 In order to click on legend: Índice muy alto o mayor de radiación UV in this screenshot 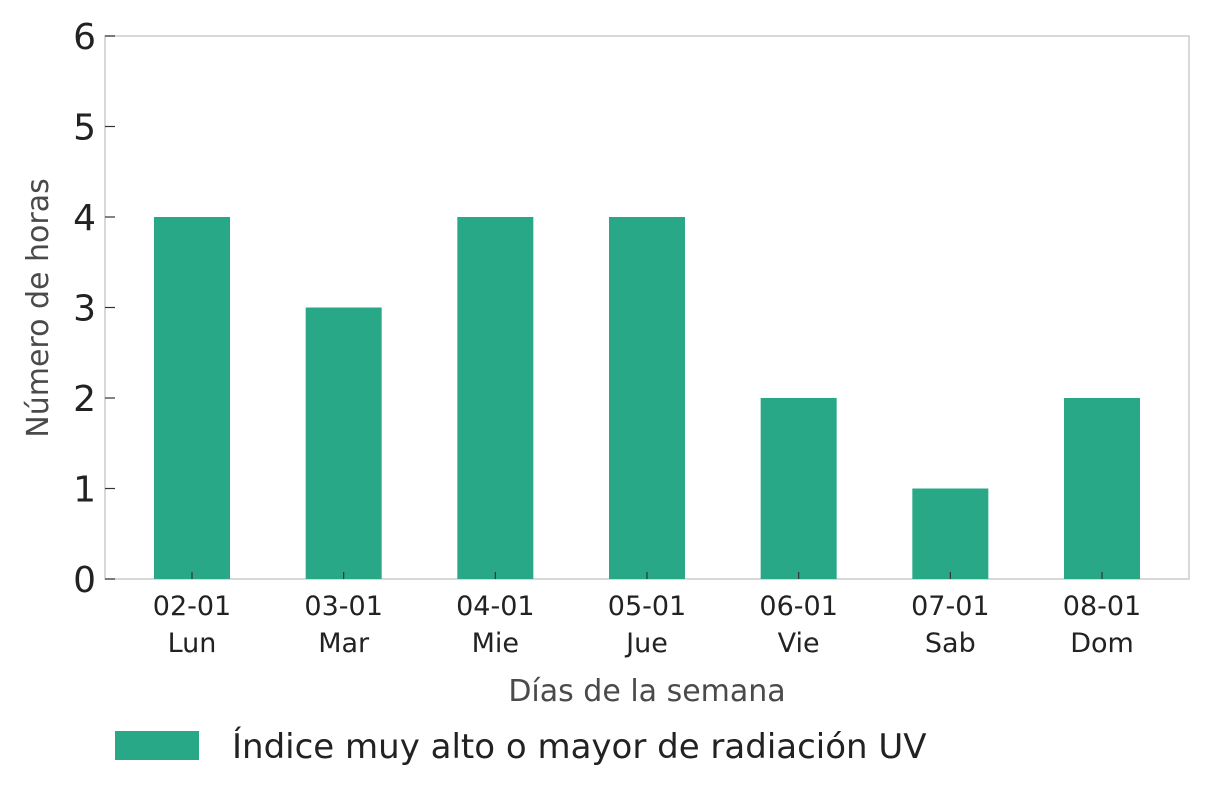, I will do `click(521, 746)`.